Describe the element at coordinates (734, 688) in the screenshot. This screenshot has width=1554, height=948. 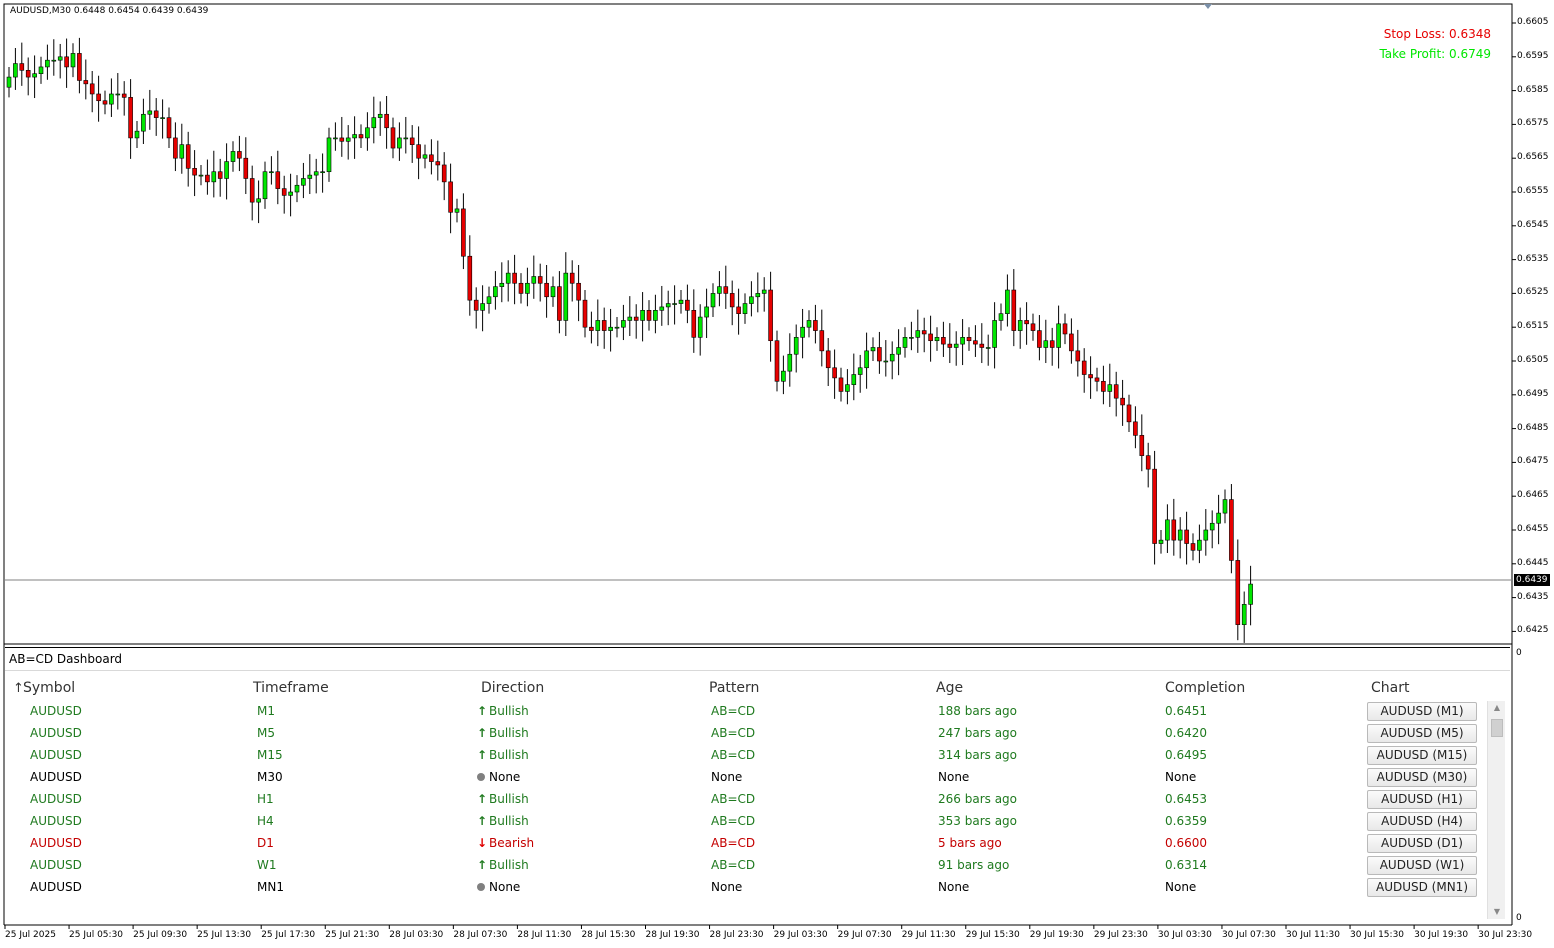
I see `header-pattern: Pattern` at that location.